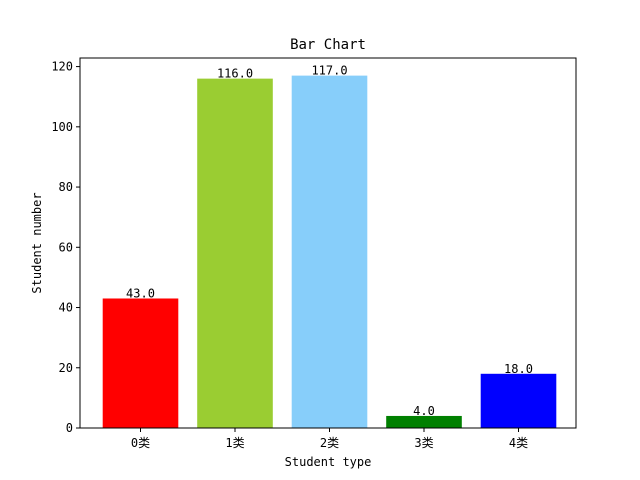  I want to click on y-tick-label-5: 100, so click(62, 127).